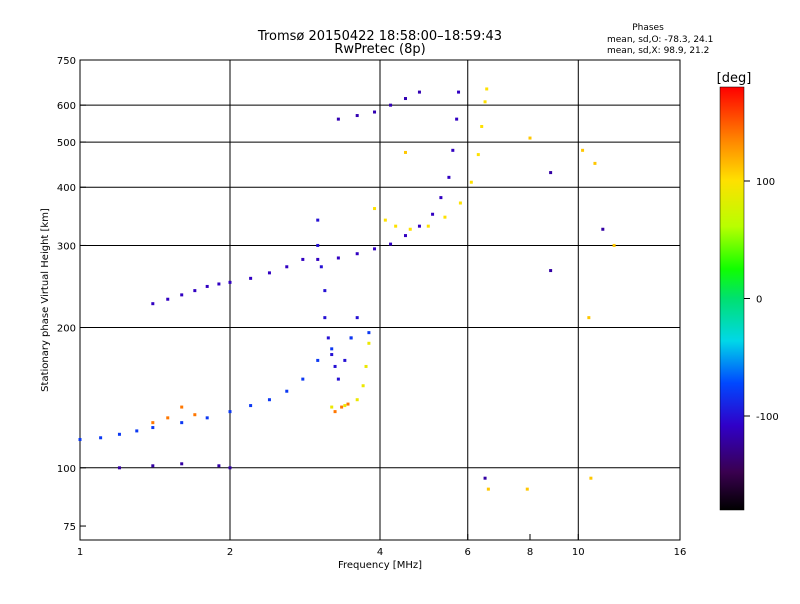 Image resolution: width=800 pixels, height=604 pixels. What do you see at coordinates (530, 552) in the screenshot?
I see `x-tick-label: 8` at bounding box center [530, 552].